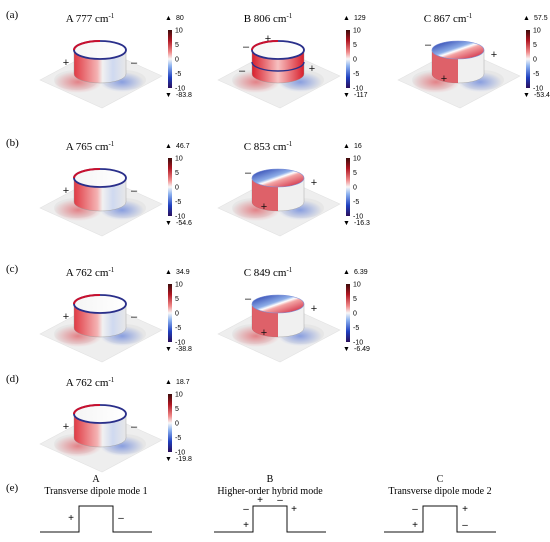 This screenshot has width=550, height=542. I want to click on colorbar-max-label: 129, so click(360, 18).